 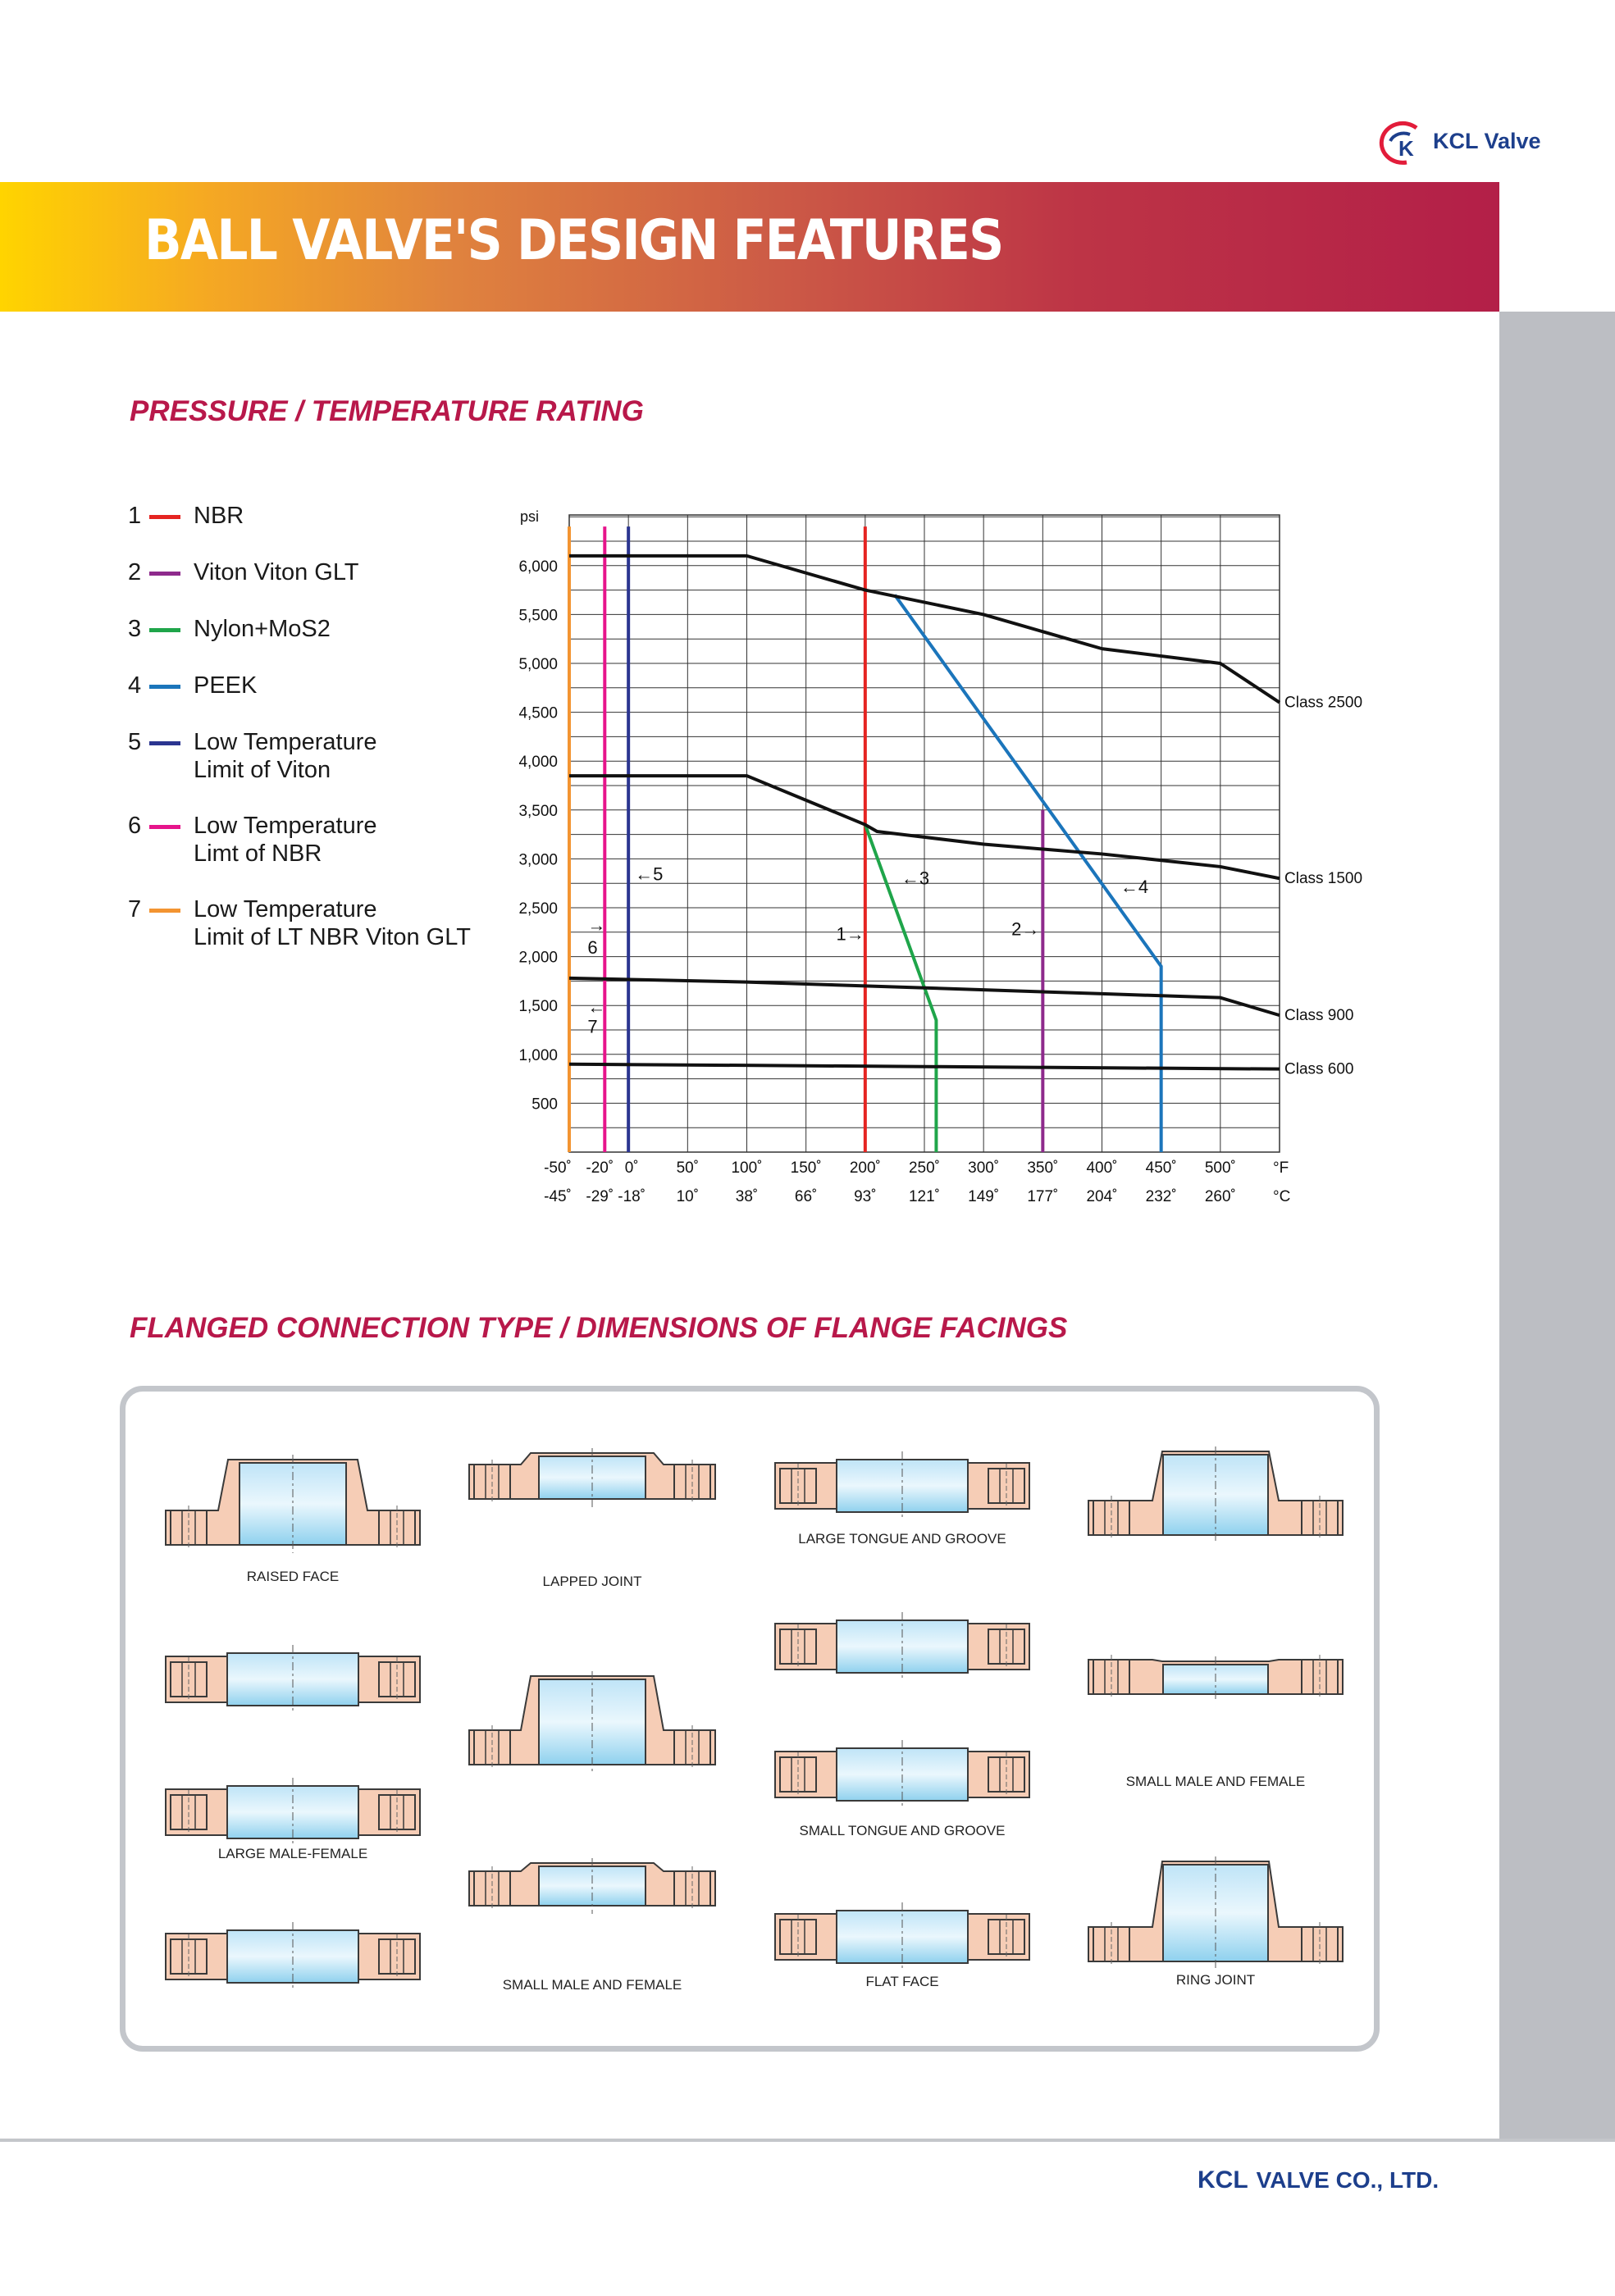 What do you see at coordinates (592, 1985) in the screenshot?
I see `flange-label-small-male-female-mid: SMALL MALE AND FEMALE` at bounding box center [592, 1985].